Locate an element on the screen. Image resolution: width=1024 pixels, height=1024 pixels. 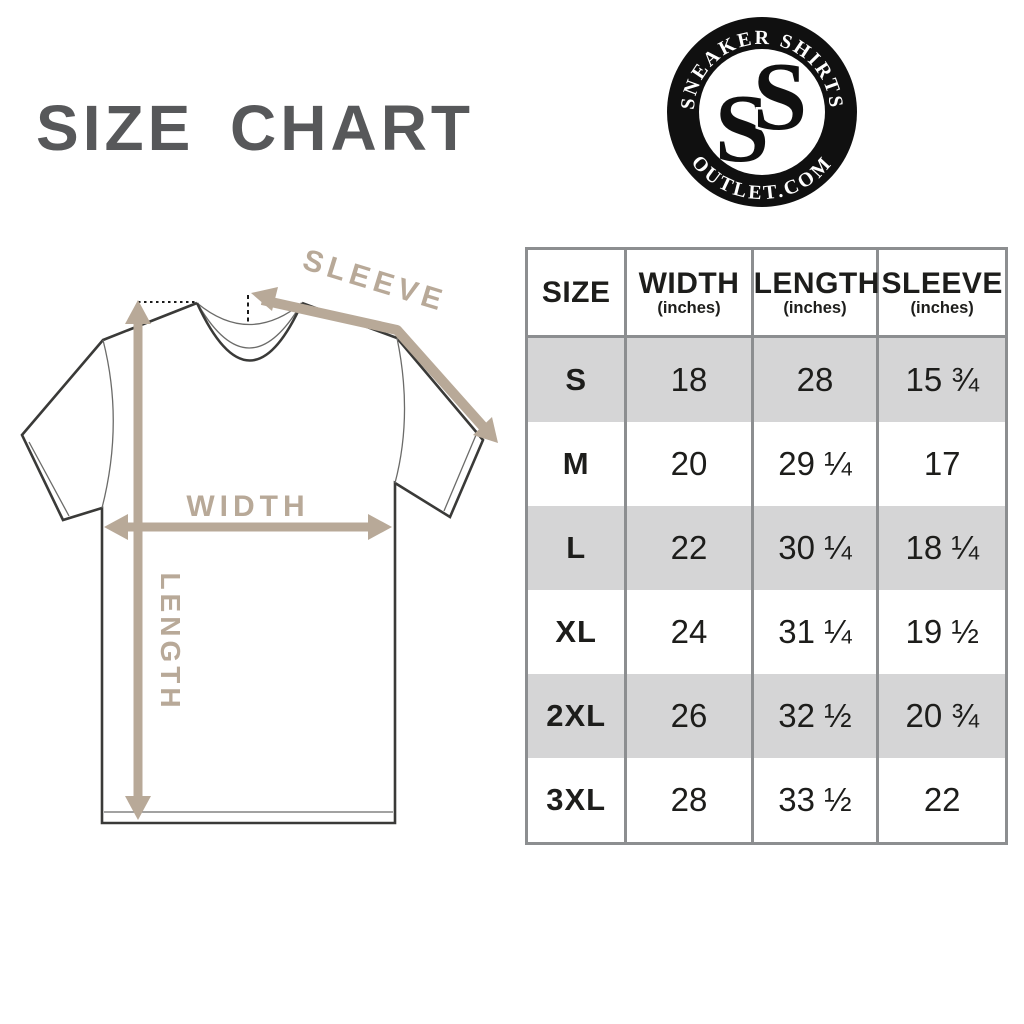
table-row: M 20 29 ¼ 17 is located at coordinates (767, 464).